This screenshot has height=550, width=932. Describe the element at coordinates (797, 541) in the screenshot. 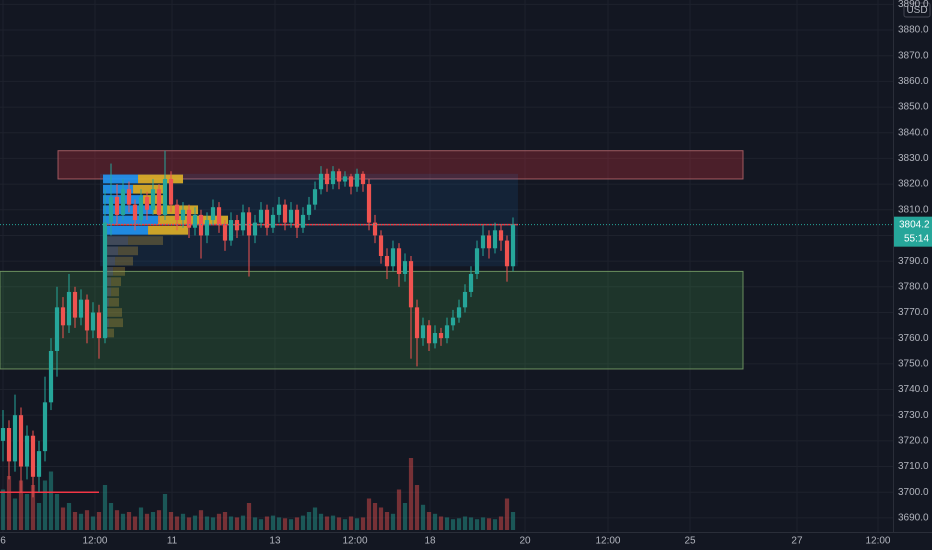

I see `x-tick-label: 27` at that location.